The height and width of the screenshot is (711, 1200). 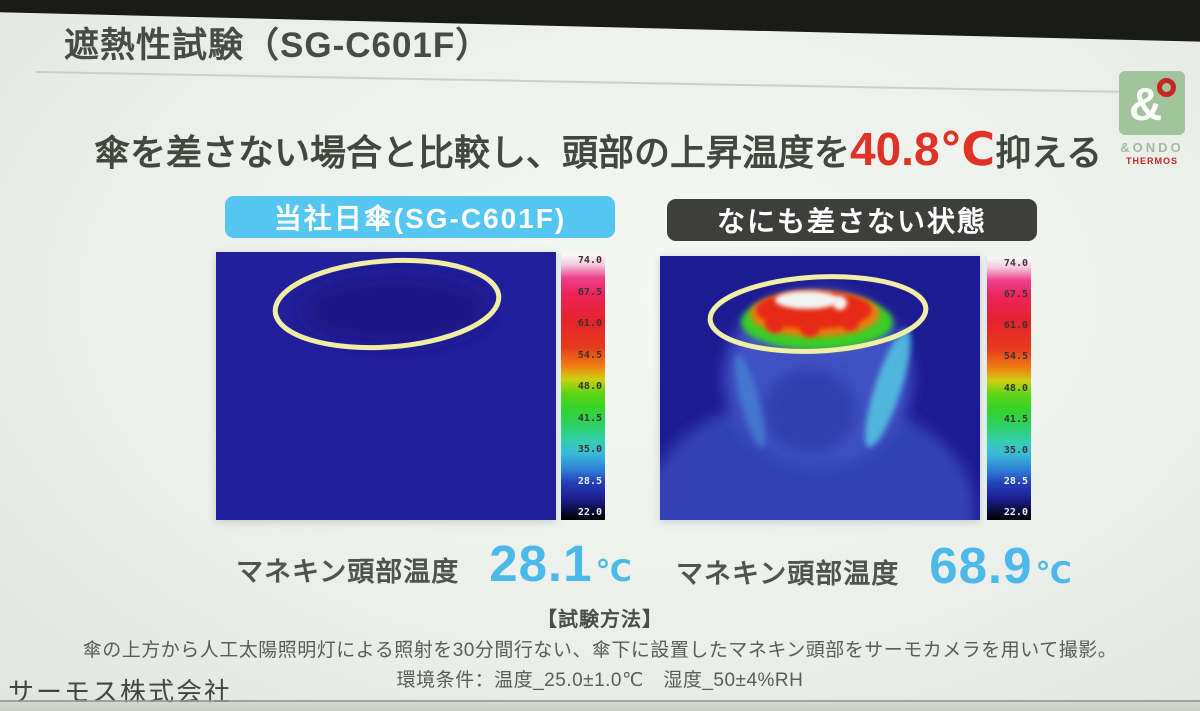 I want to click on mannequin-face-shadow, so click(x=810, y=411).